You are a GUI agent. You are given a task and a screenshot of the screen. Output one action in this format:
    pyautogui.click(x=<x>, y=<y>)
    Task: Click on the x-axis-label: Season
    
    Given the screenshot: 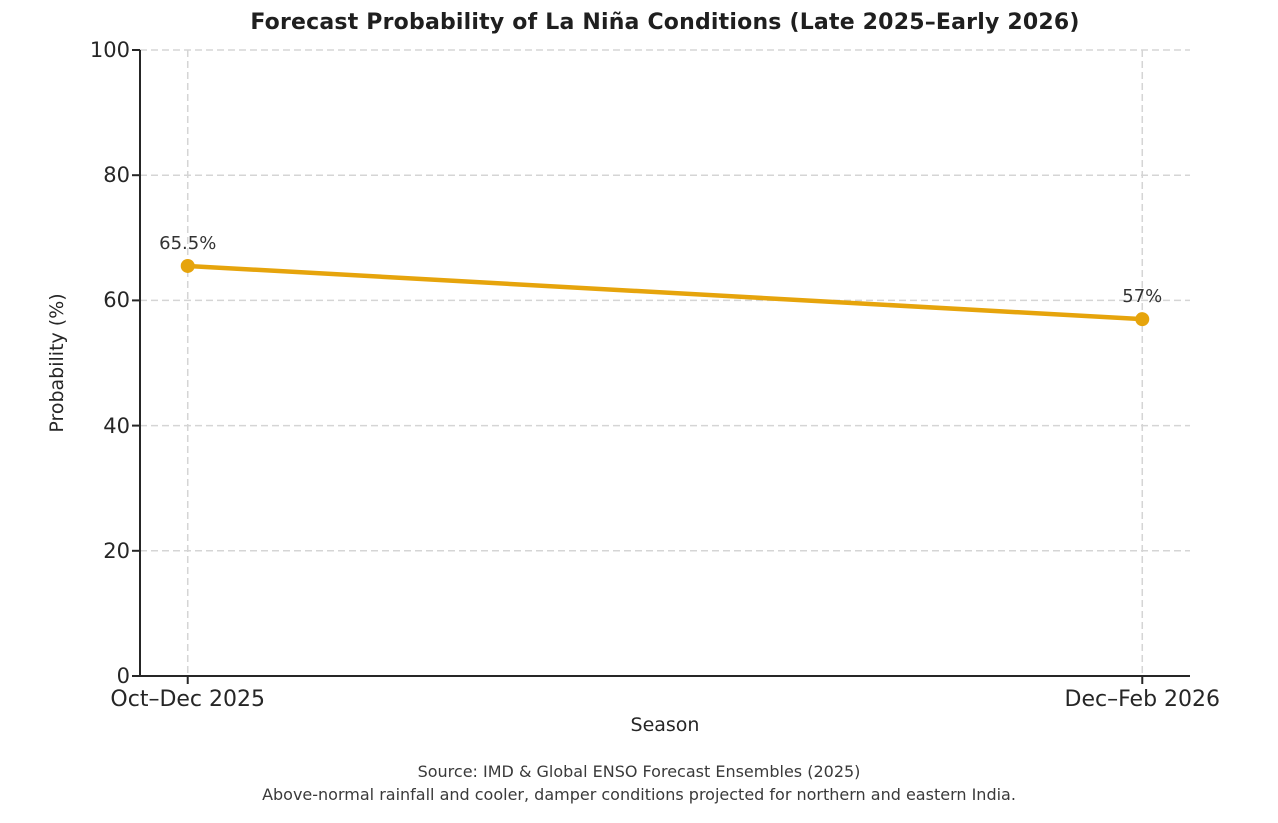 What is the action you would take?
    pyautogui.click(x=665, y=725)
    